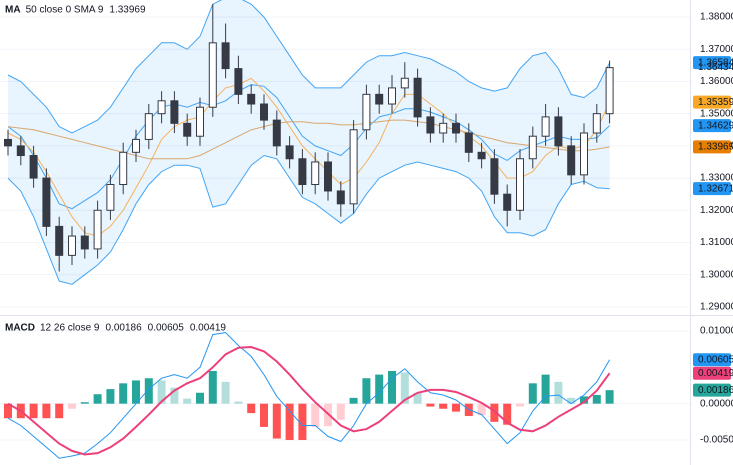 The height and width of the screenshot is (465, 733). I want to click on price-badge-label: 1.35359, so click(715, 102).